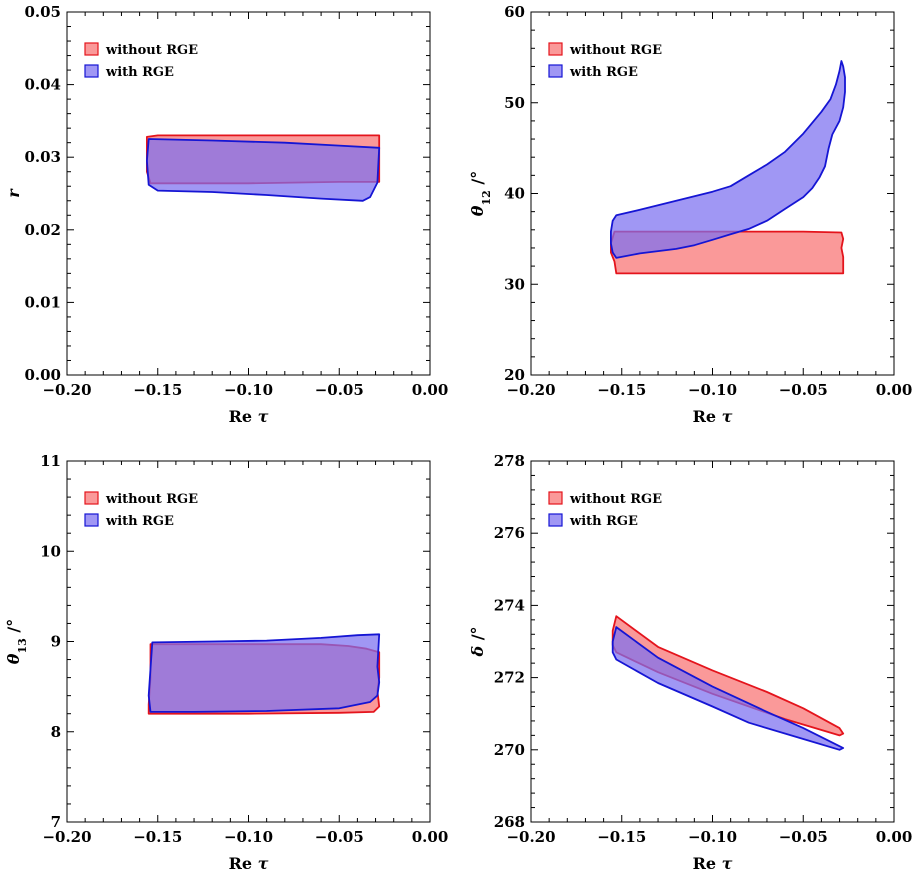 Image resolution: width=915 pixels, height=892 pixels. I want to click on y-axis-label: θ12 /°, so click(480, 193).